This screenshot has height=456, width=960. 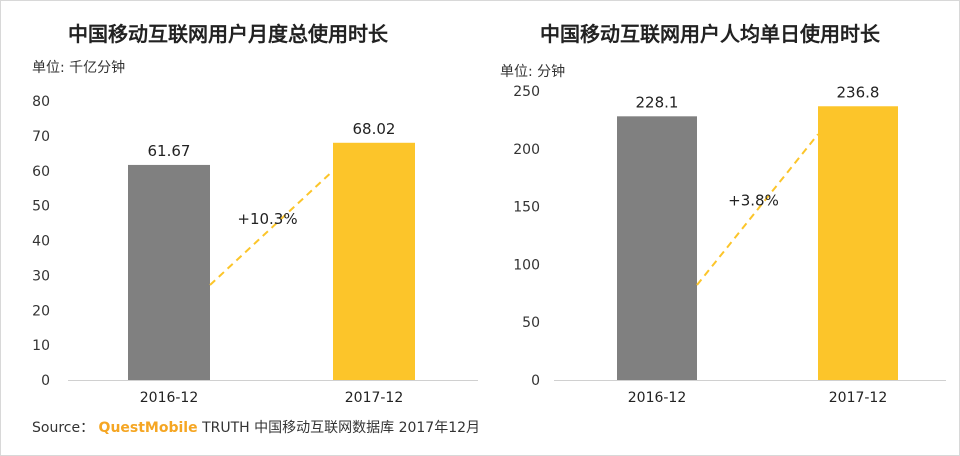 I want to click on y-tick-label-right-0: 0, so click(x=535, y=381).